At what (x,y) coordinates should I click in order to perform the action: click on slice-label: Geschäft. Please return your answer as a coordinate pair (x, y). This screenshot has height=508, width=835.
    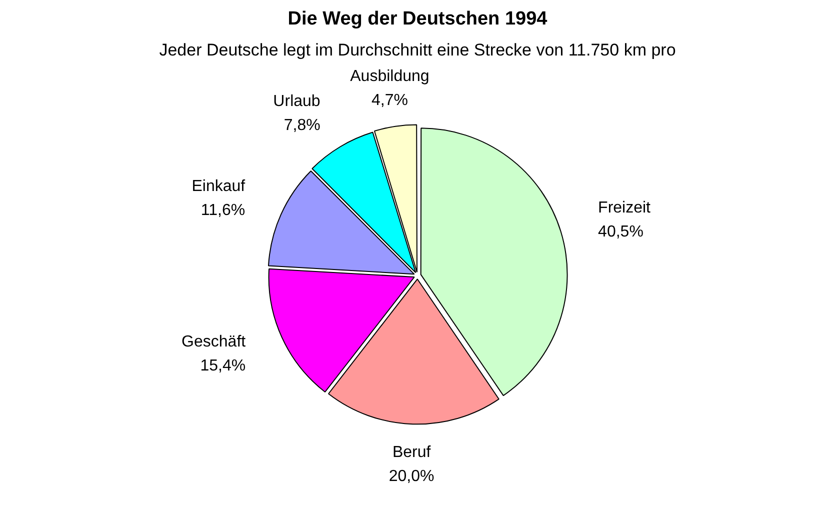
    Looking at the image, I should click on (214, 341).